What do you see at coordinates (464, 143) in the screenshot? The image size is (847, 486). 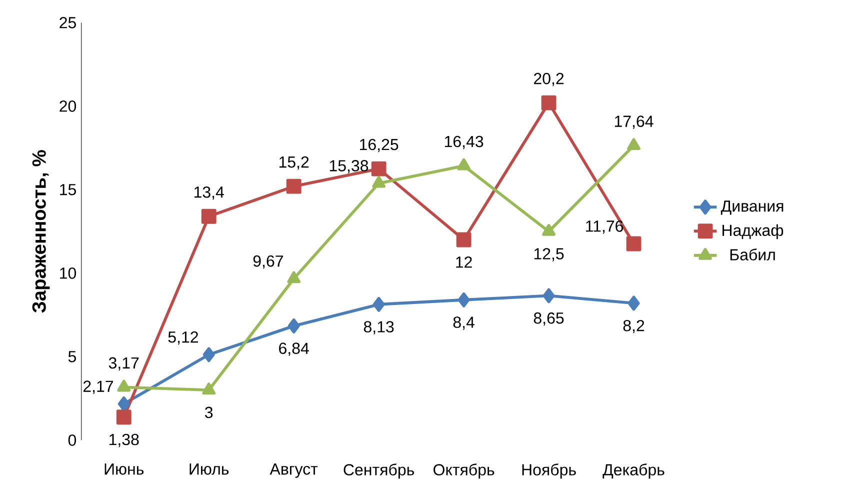 I see `data-label: 16,43` at bounding box center [464, 143].